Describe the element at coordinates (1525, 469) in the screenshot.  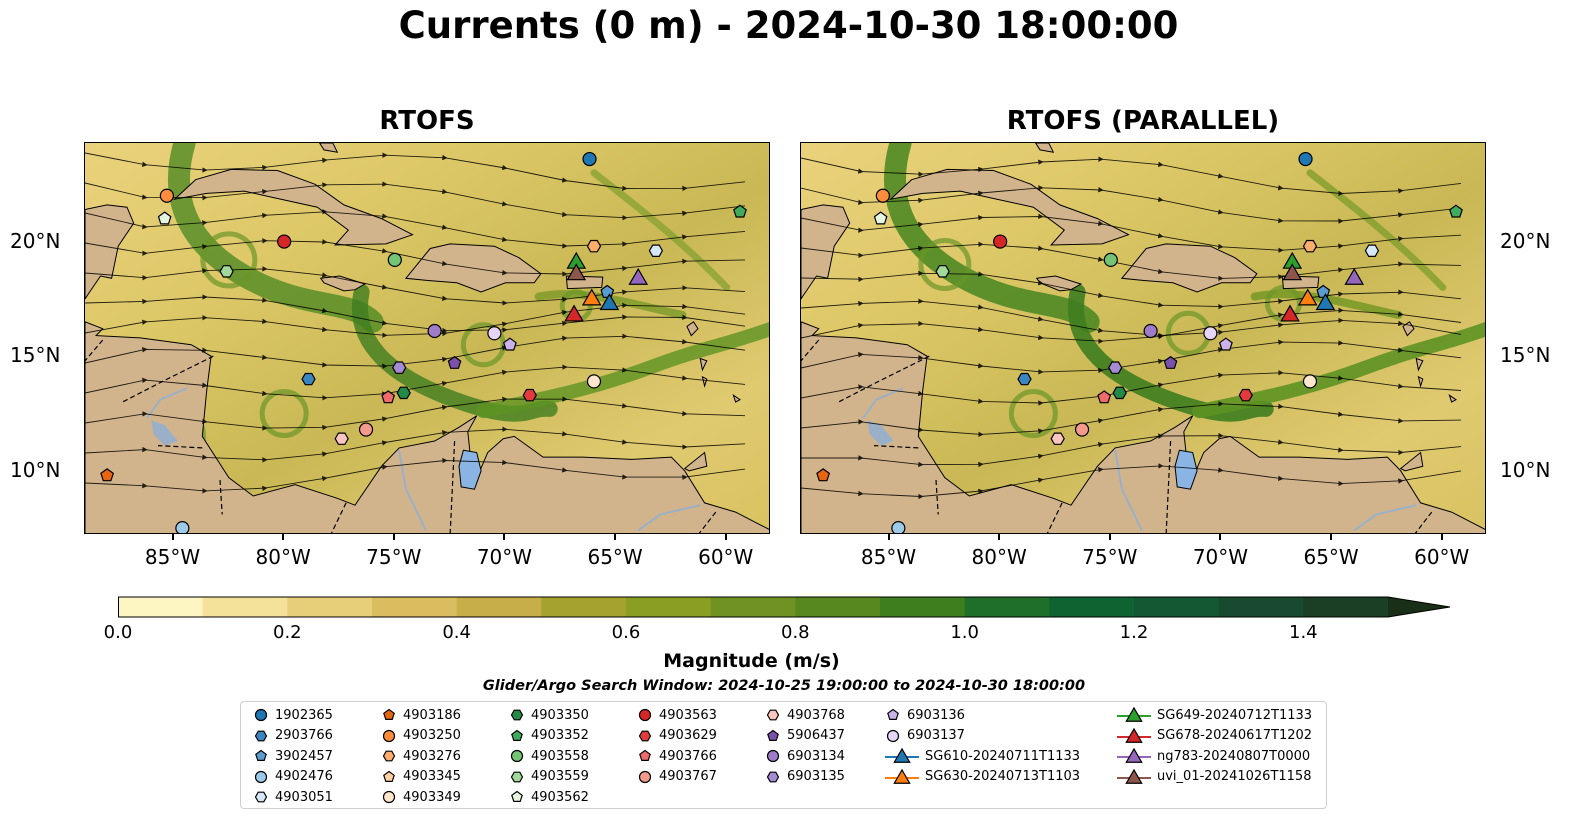
I see `lat-tick-label-right: 10°N` at that location.